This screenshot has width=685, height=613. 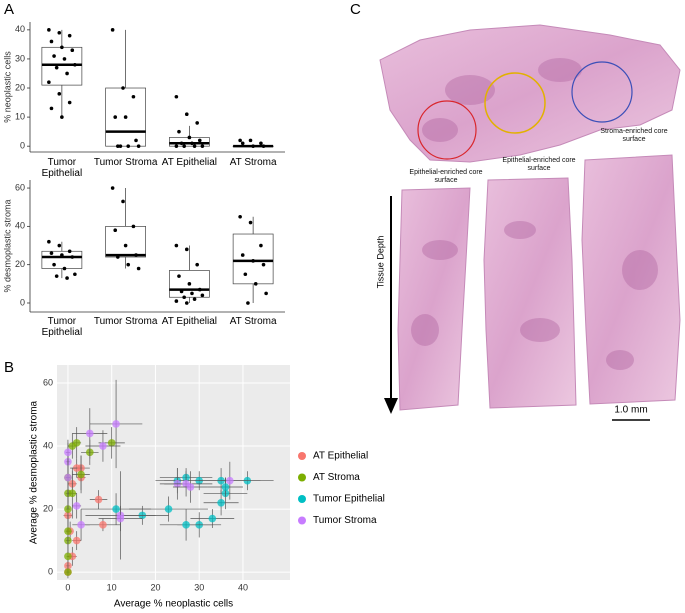 What do you see at coordinates (253, 162) in the screenshot?
I see `x-tick-label: AT Stroma` at bounding box center [253, 162].